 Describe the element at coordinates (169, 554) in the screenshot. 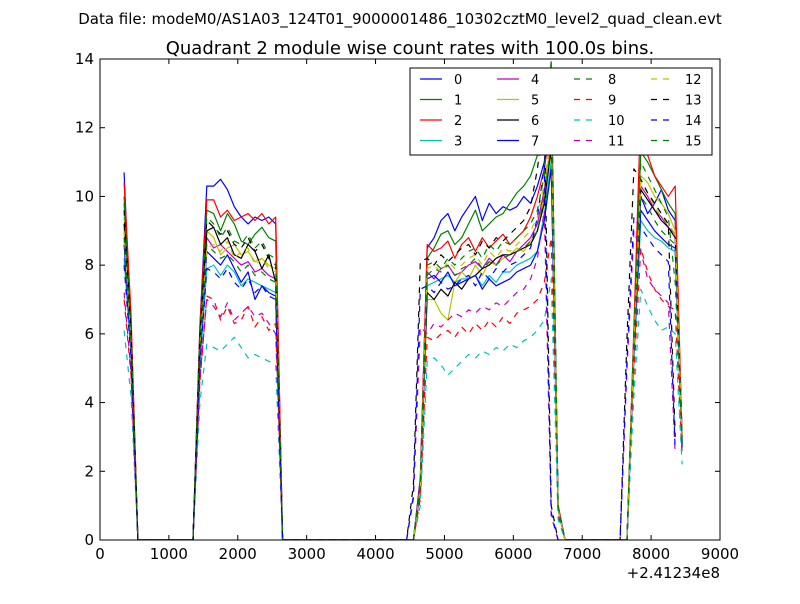

I see `x-tick-label: 1000` at that location.